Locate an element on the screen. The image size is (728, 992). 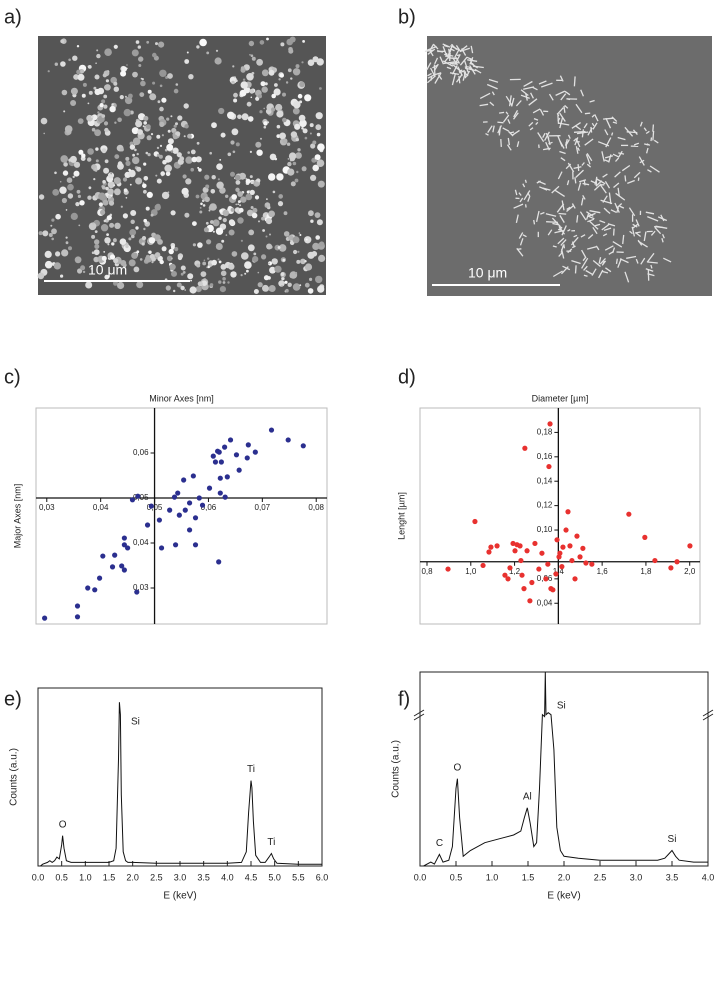
y-axis-label: Counts (a.u.) is located at coordinates (14, 777).